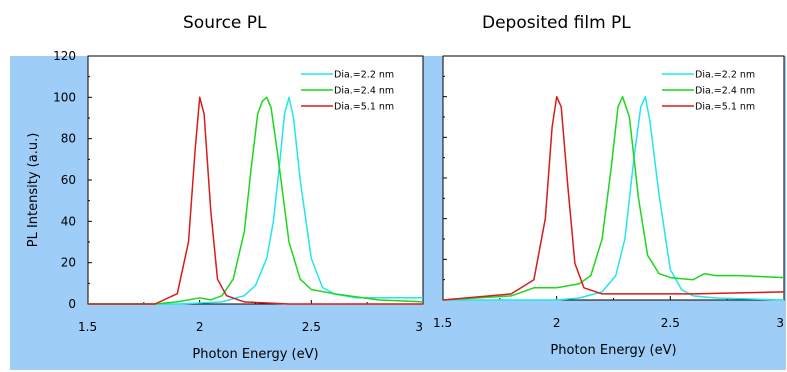 Image resolution: width=787 pixels, height=372 pixels. What do you see at coordinates (64, 97) in the screenshot?
I see `y-tick-label: 100` at bounding box center [64, 97].